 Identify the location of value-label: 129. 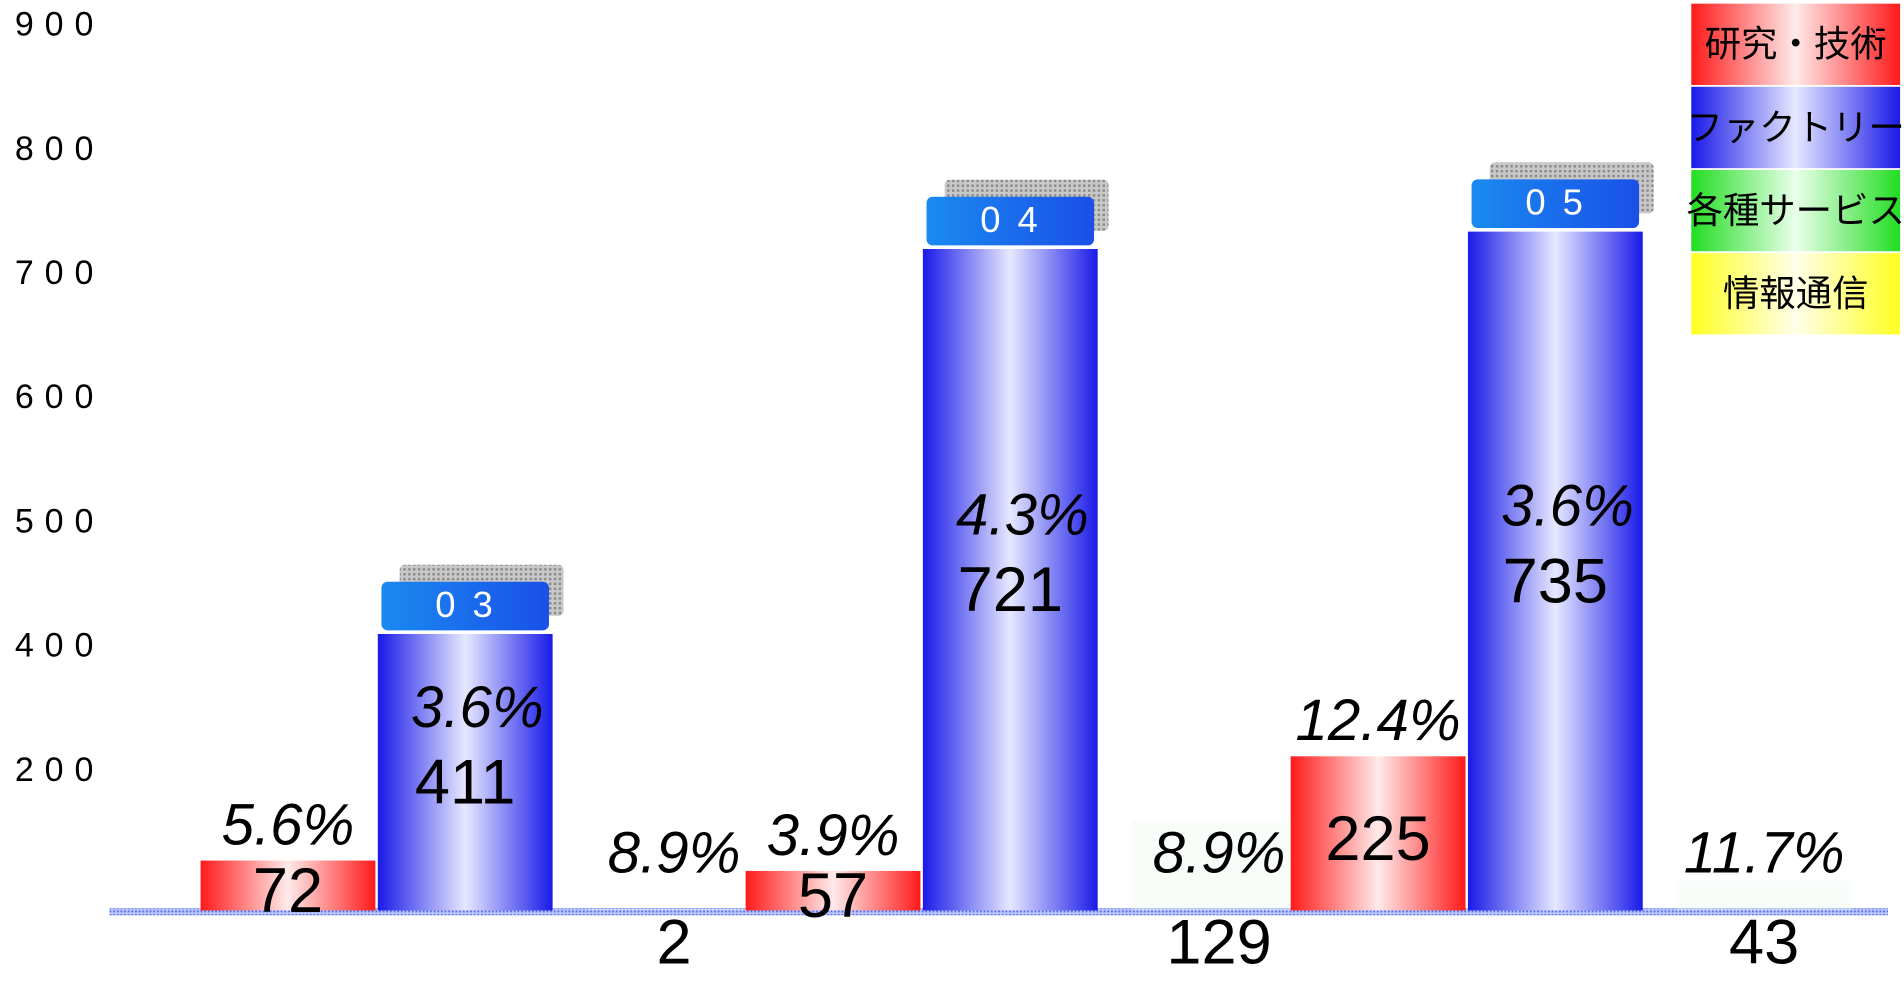
(1218, 943).